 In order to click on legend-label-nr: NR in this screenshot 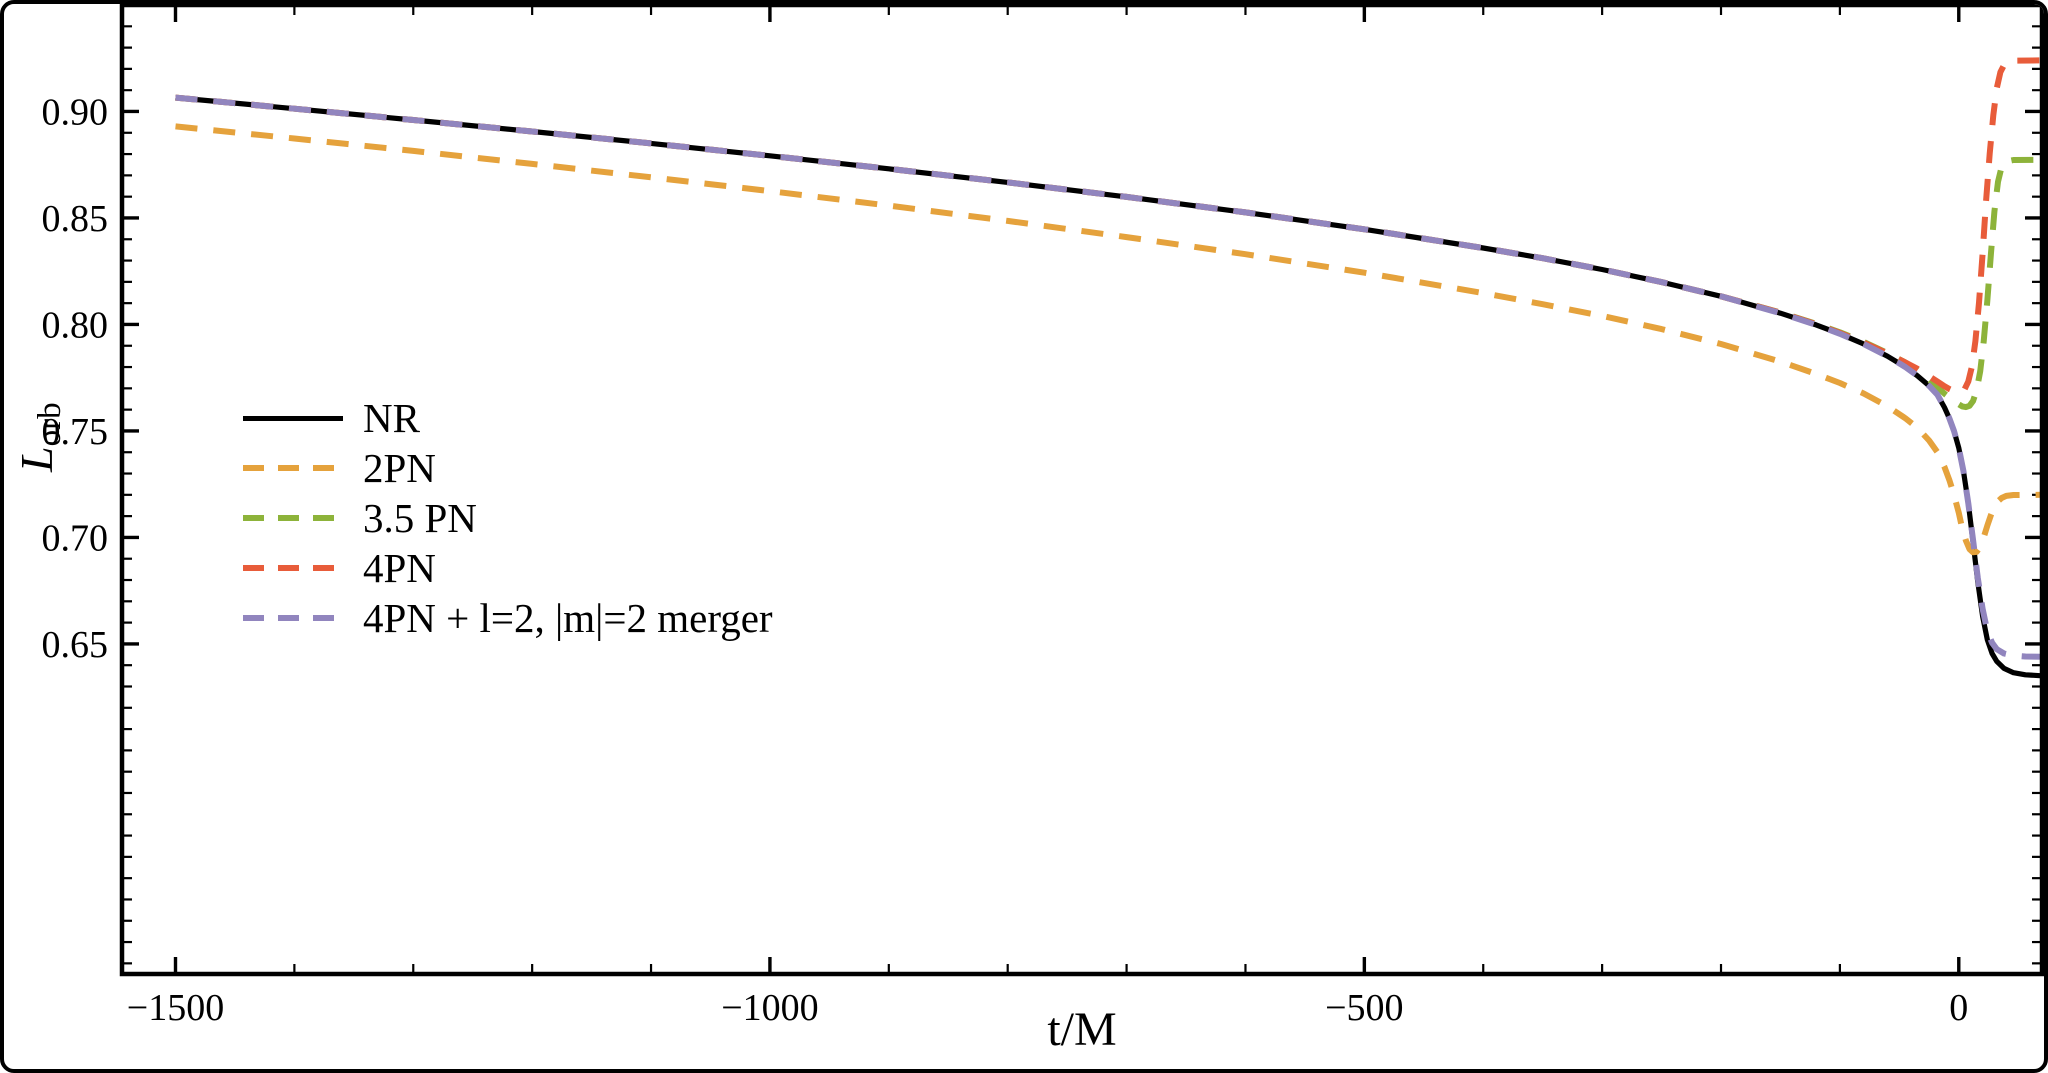, I will do `click(391, 417)`.